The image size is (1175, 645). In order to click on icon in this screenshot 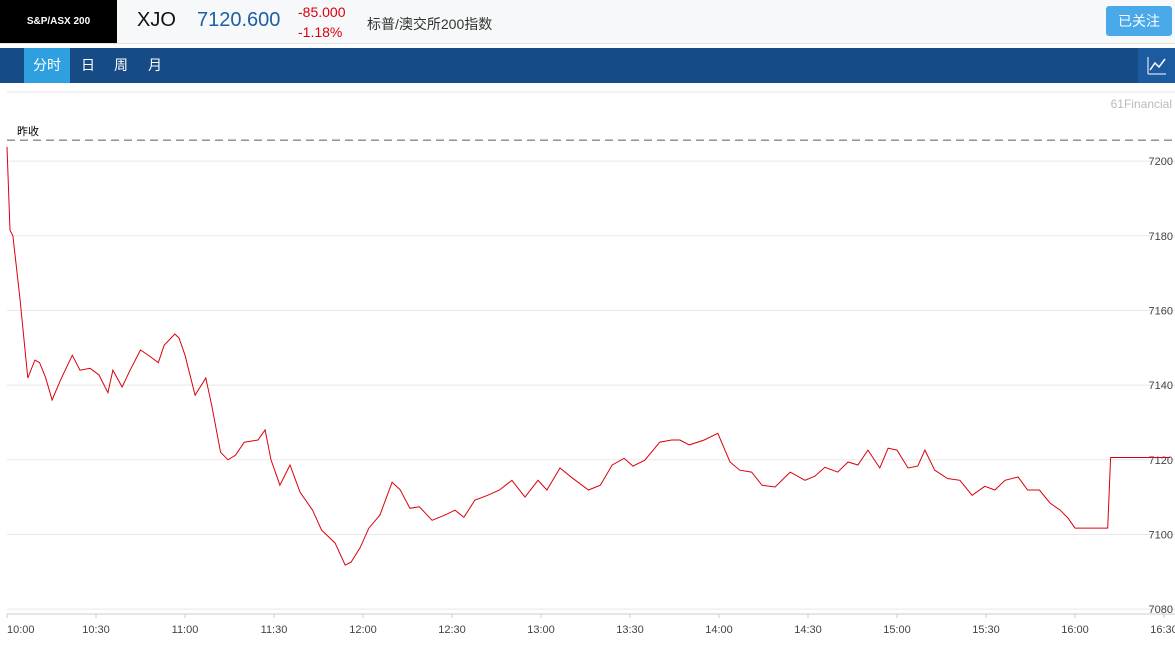, I will do `click(1156, 66)`.